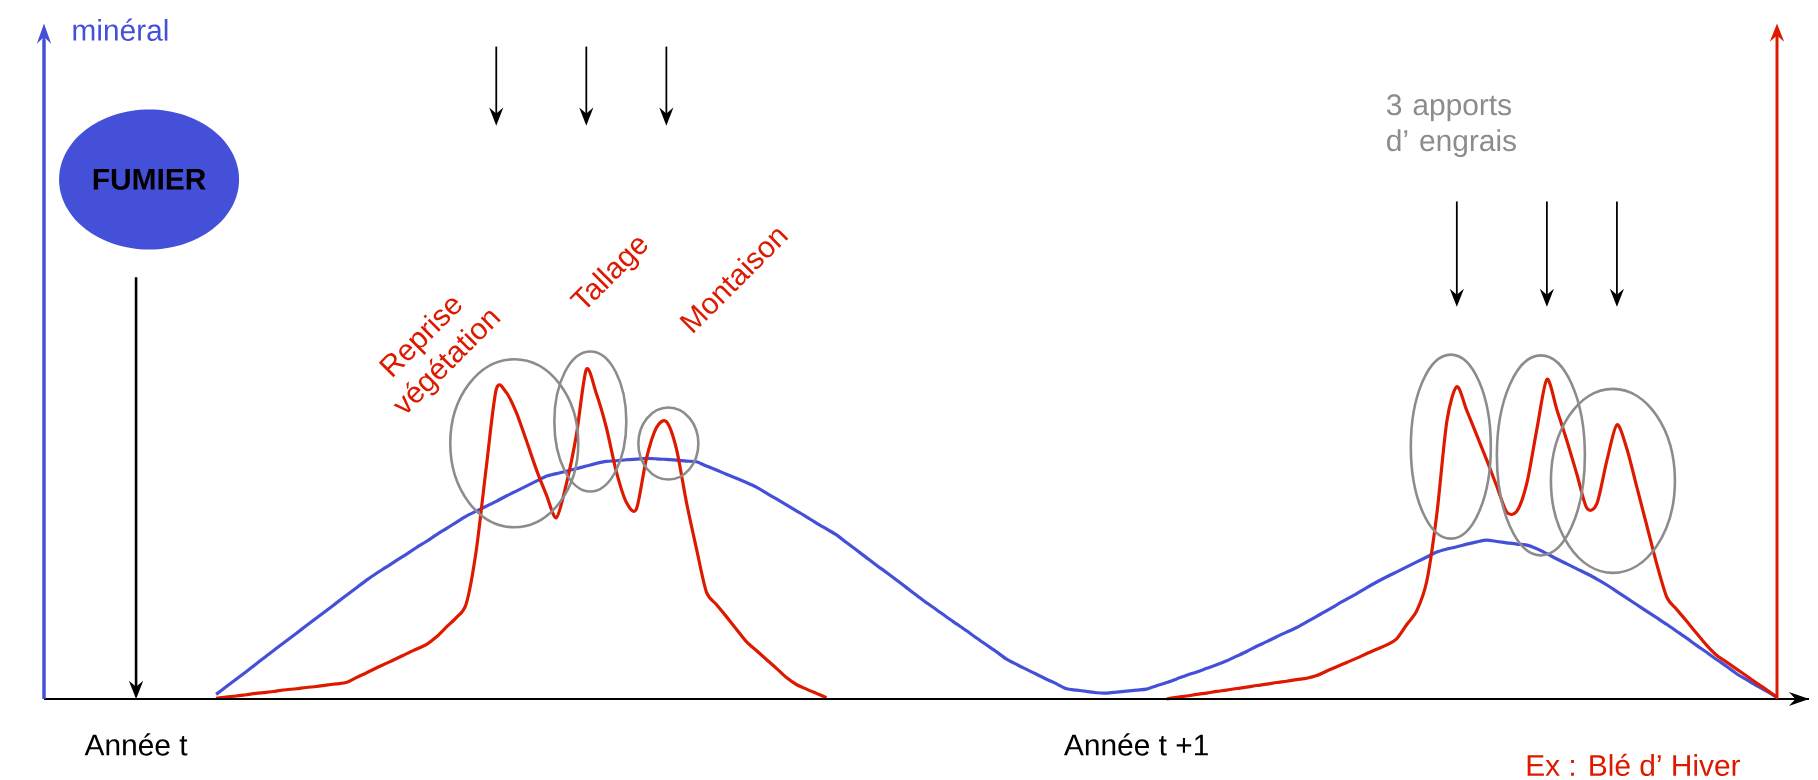 This screenshot has width=1818, height=780. Describe the element at coordinates (1634, 765) in the screenshot. I see `text: Ex : Blé d’ Hiver` at that location.